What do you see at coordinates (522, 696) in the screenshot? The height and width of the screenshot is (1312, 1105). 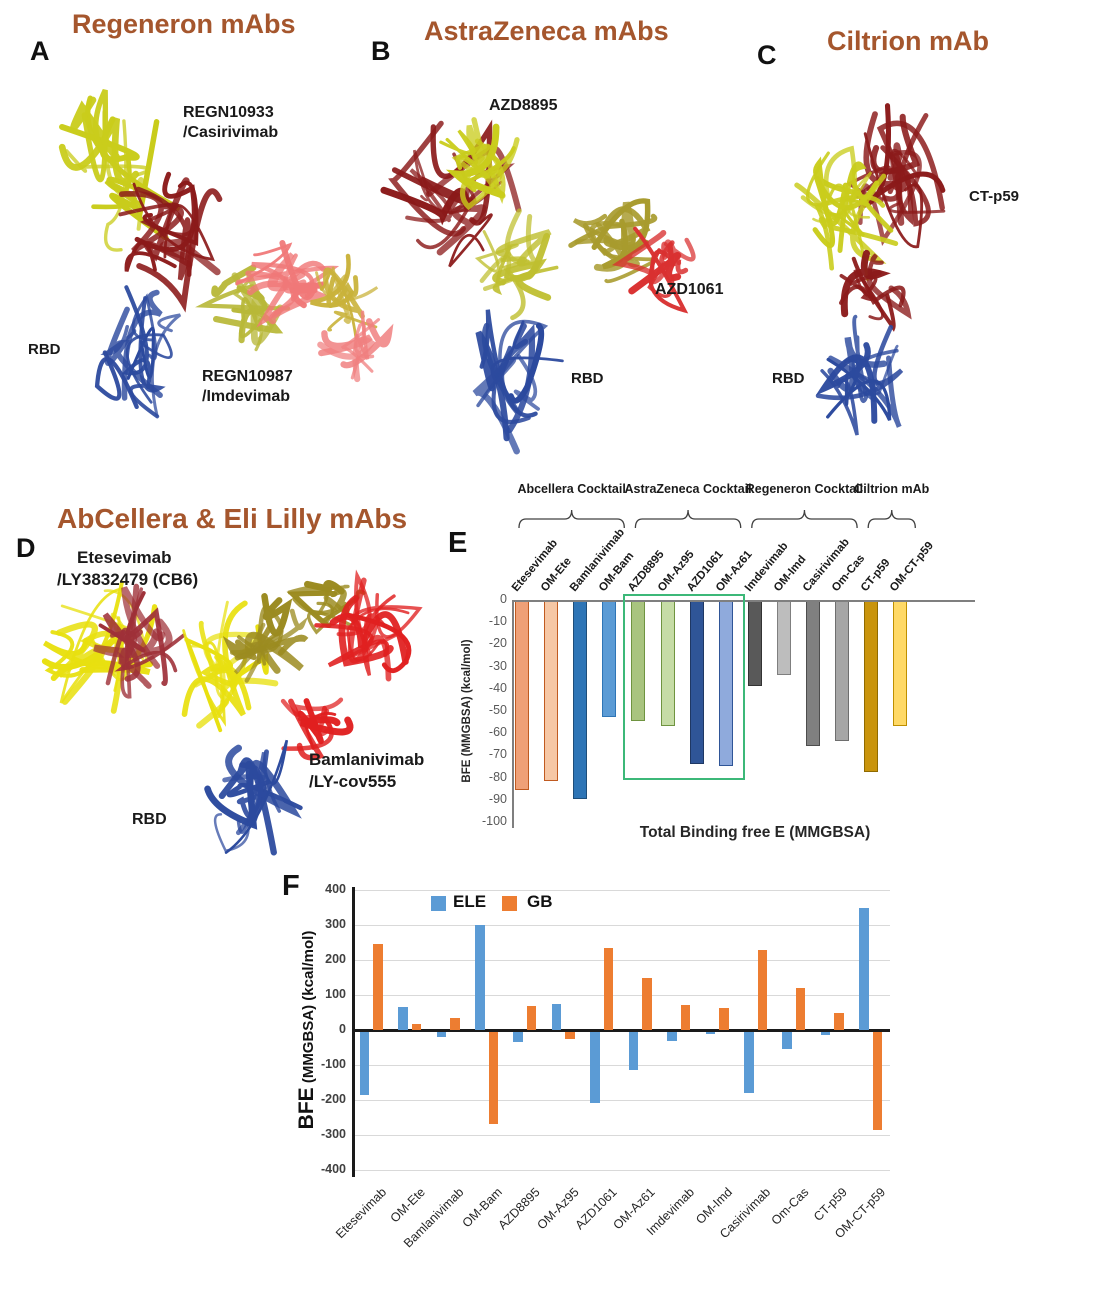 I see `bar-Etesevimab` at bounding box center [522, 696].